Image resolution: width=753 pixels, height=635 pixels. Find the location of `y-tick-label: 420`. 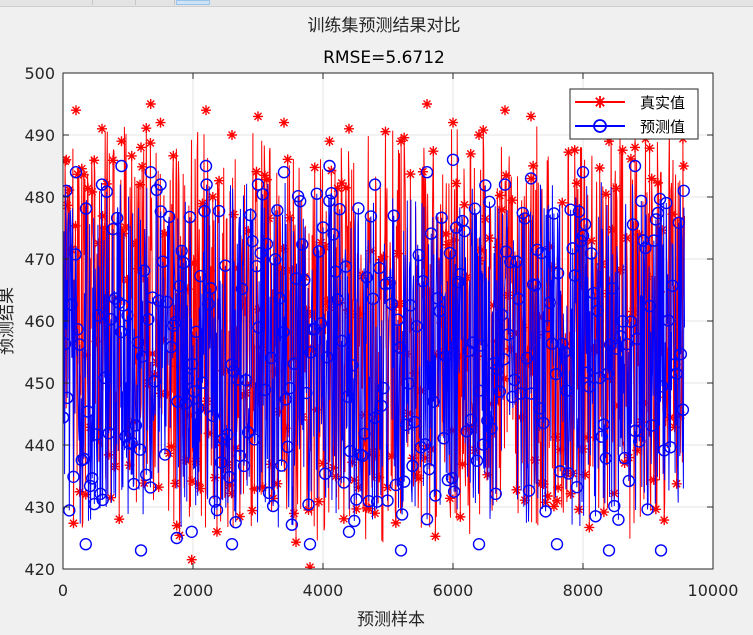

y-tick-label: 420 is located at coordinates (39, 569).